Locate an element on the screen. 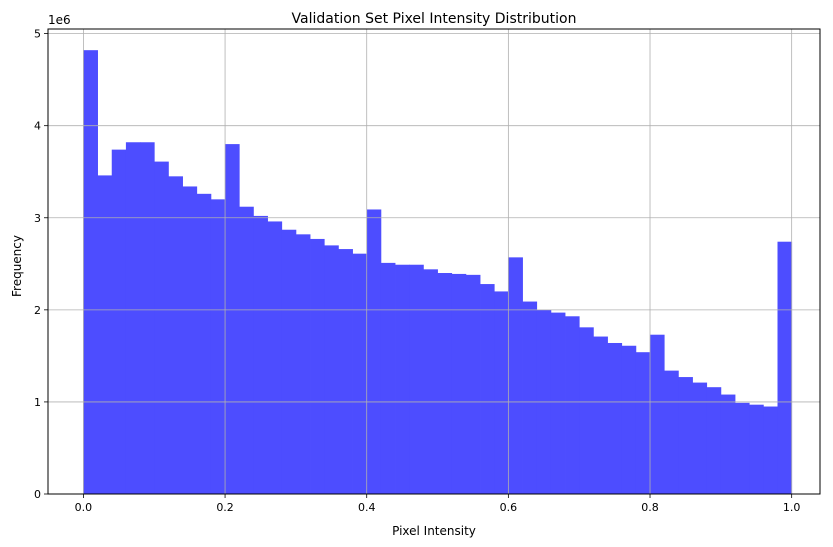 The height and width of the screenshot is (547, 833). y-tick-label: 1 is located at coordinates (37, 402).